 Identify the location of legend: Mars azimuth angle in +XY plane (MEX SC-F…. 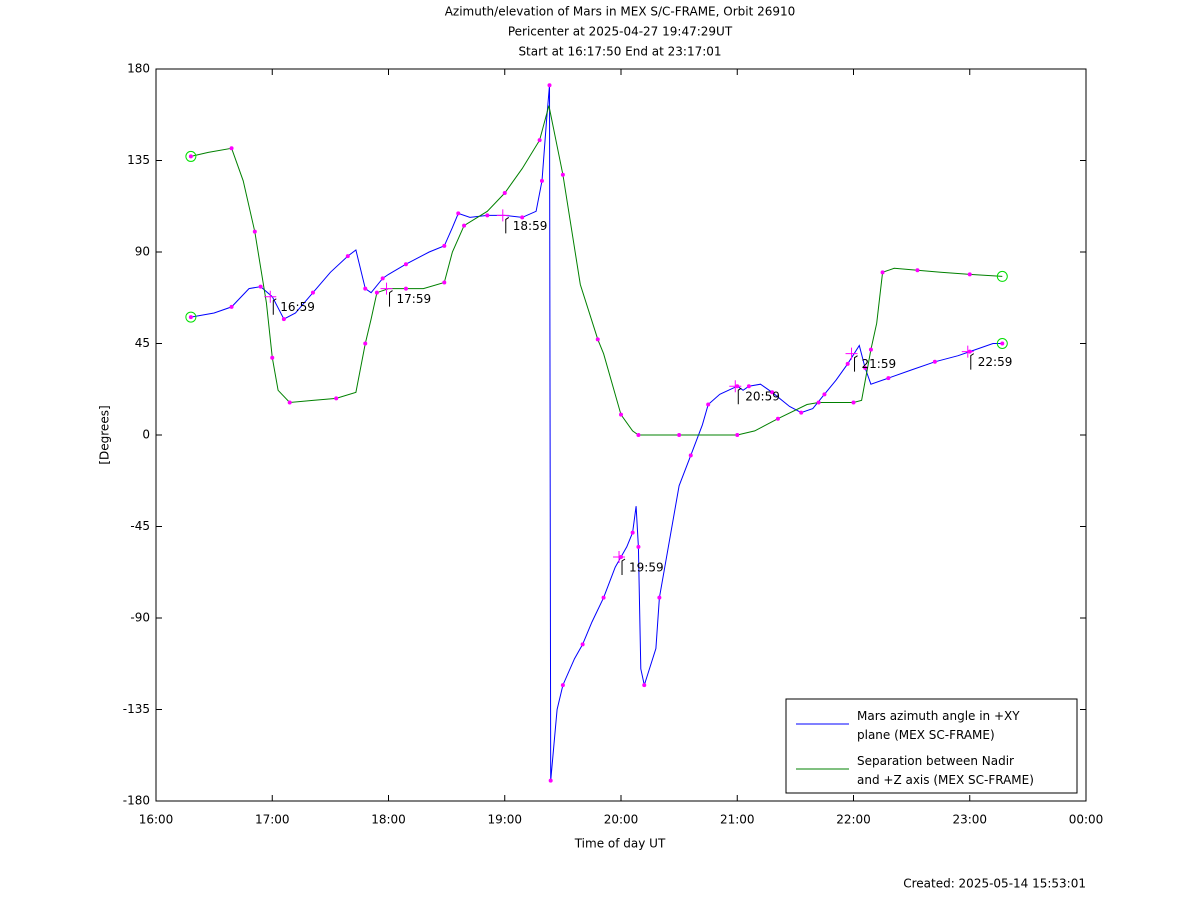
(931, 746).